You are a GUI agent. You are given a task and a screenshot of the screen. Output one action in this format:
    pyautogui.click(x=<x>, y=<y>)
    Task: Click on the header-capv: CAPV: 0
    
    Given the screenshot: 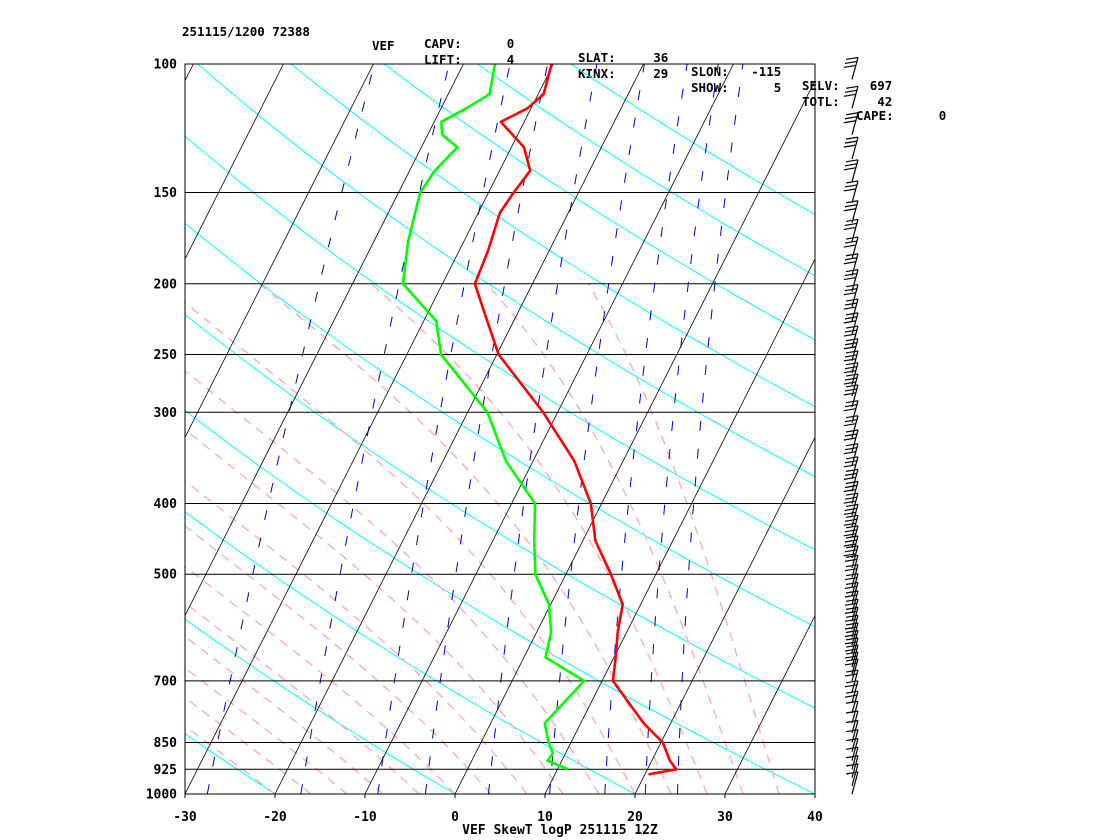 What is the action you would take?
    pyautogui.click(x=469, y=43)
    